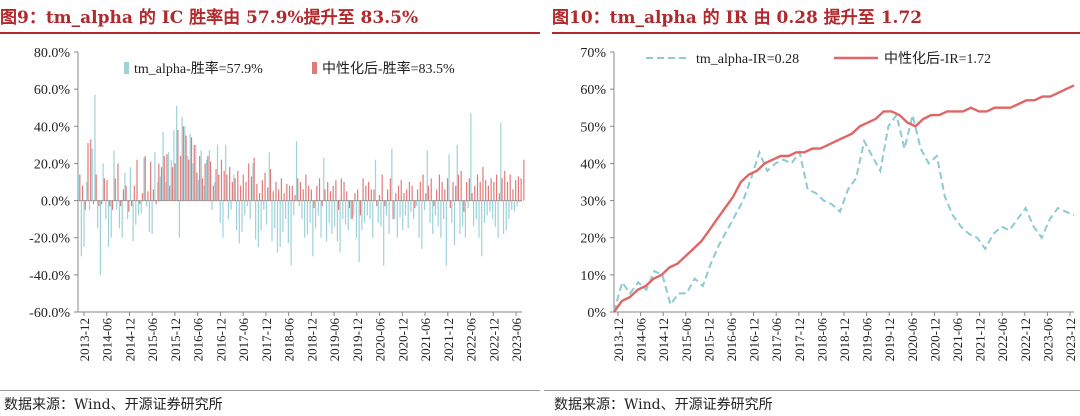 This screenshot has width=1080, height=416. Describe the element at coordinates (52, 90) in the screenshot. I see `y-tick-label: 60.0%` at that location.